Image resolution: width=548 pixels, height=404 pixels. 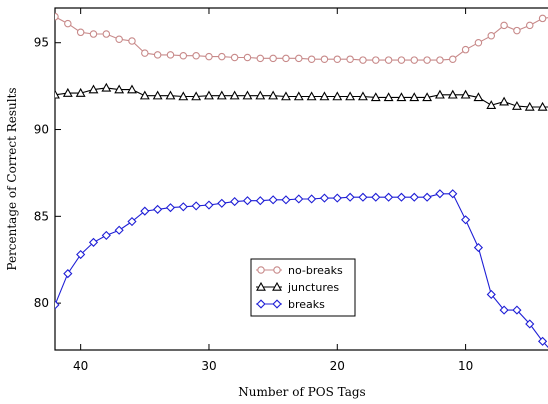 I want to click on y-axis-title: Percentage of Correct Results, so click(x=12, y=178).